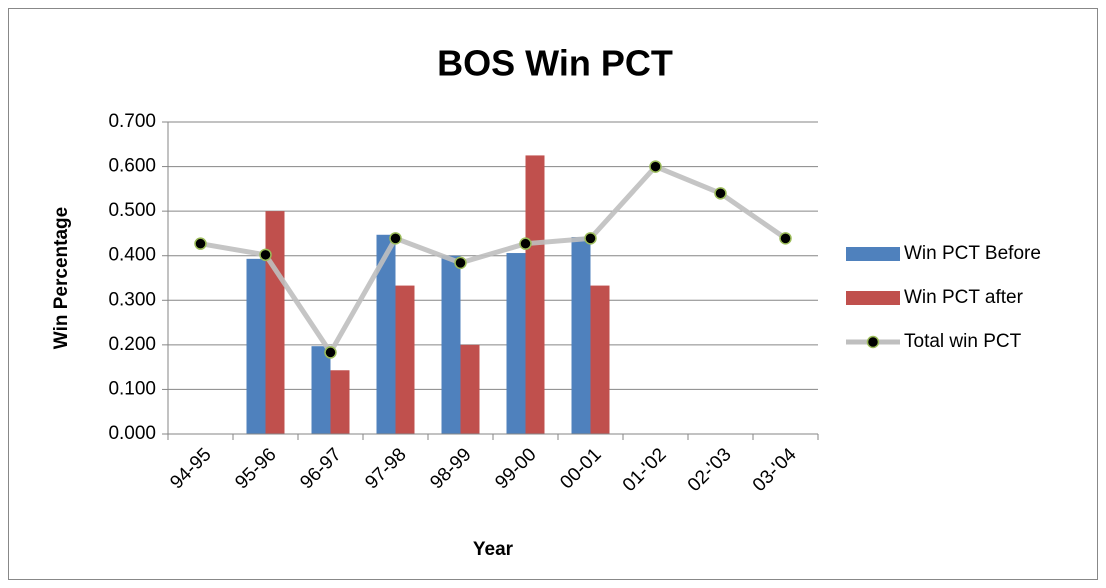 The image size is (1106, 588). I want to click on y-tick-label: 0.400, so click(132, 255).